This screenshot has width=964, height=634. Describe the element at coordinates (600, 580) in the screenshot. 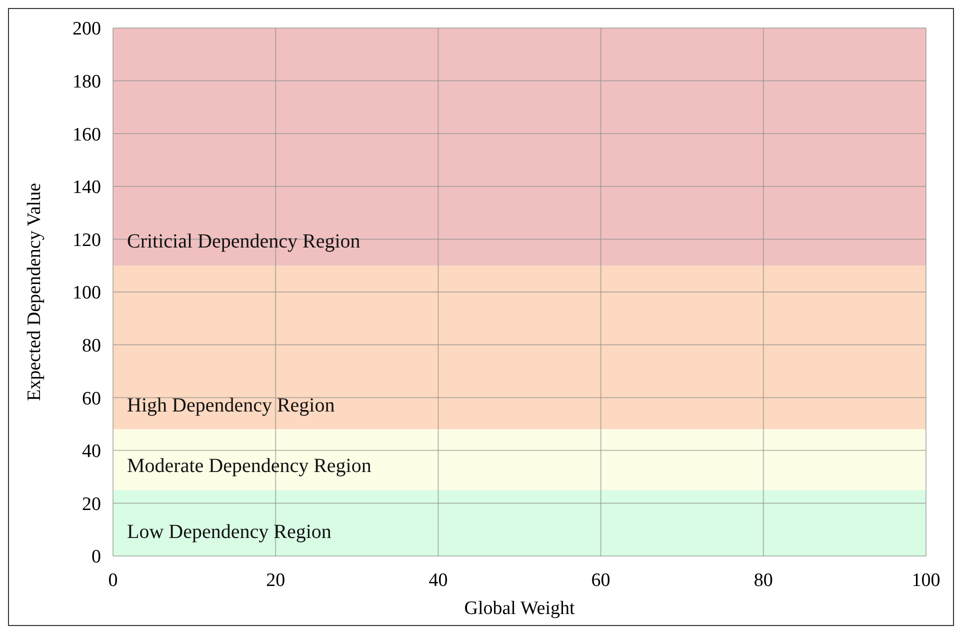

I see `x-tick-label: 60` at that location.